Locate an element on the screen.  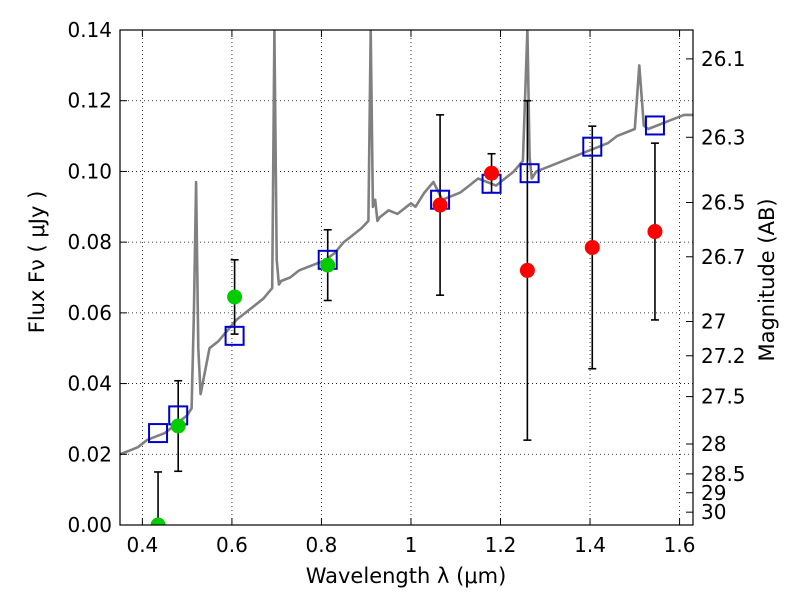
y-tick-label: 0.00 is located at coordinates (89, 525).